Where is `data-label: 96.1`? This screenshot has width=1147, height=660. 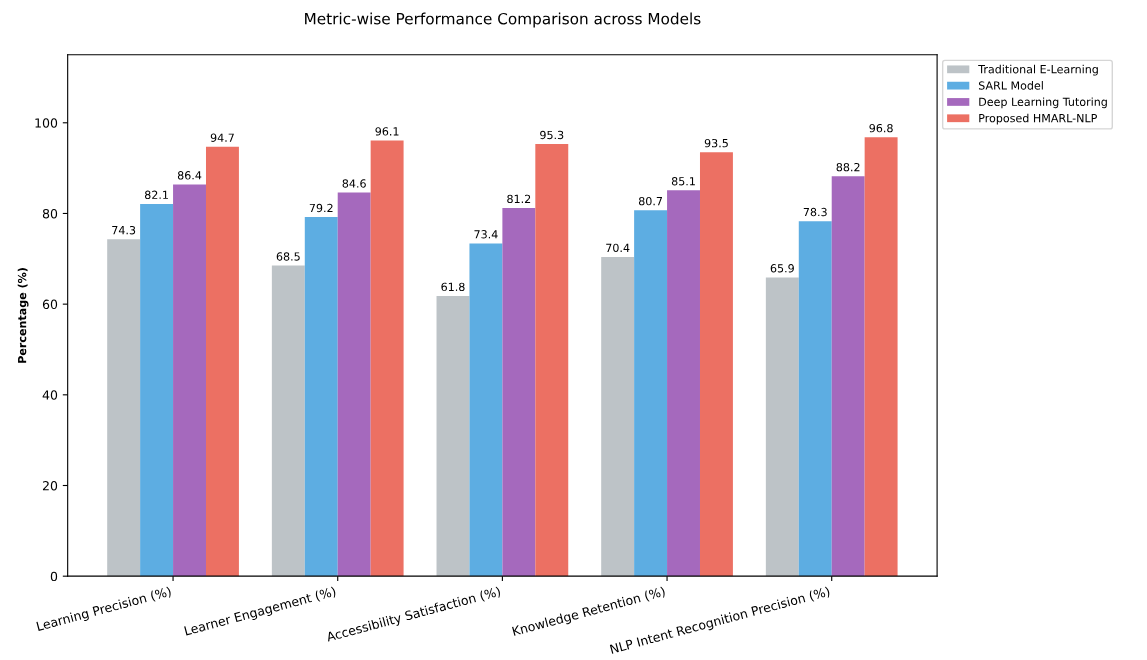
data-label: 96.1 is located at coordinates (387, 131).